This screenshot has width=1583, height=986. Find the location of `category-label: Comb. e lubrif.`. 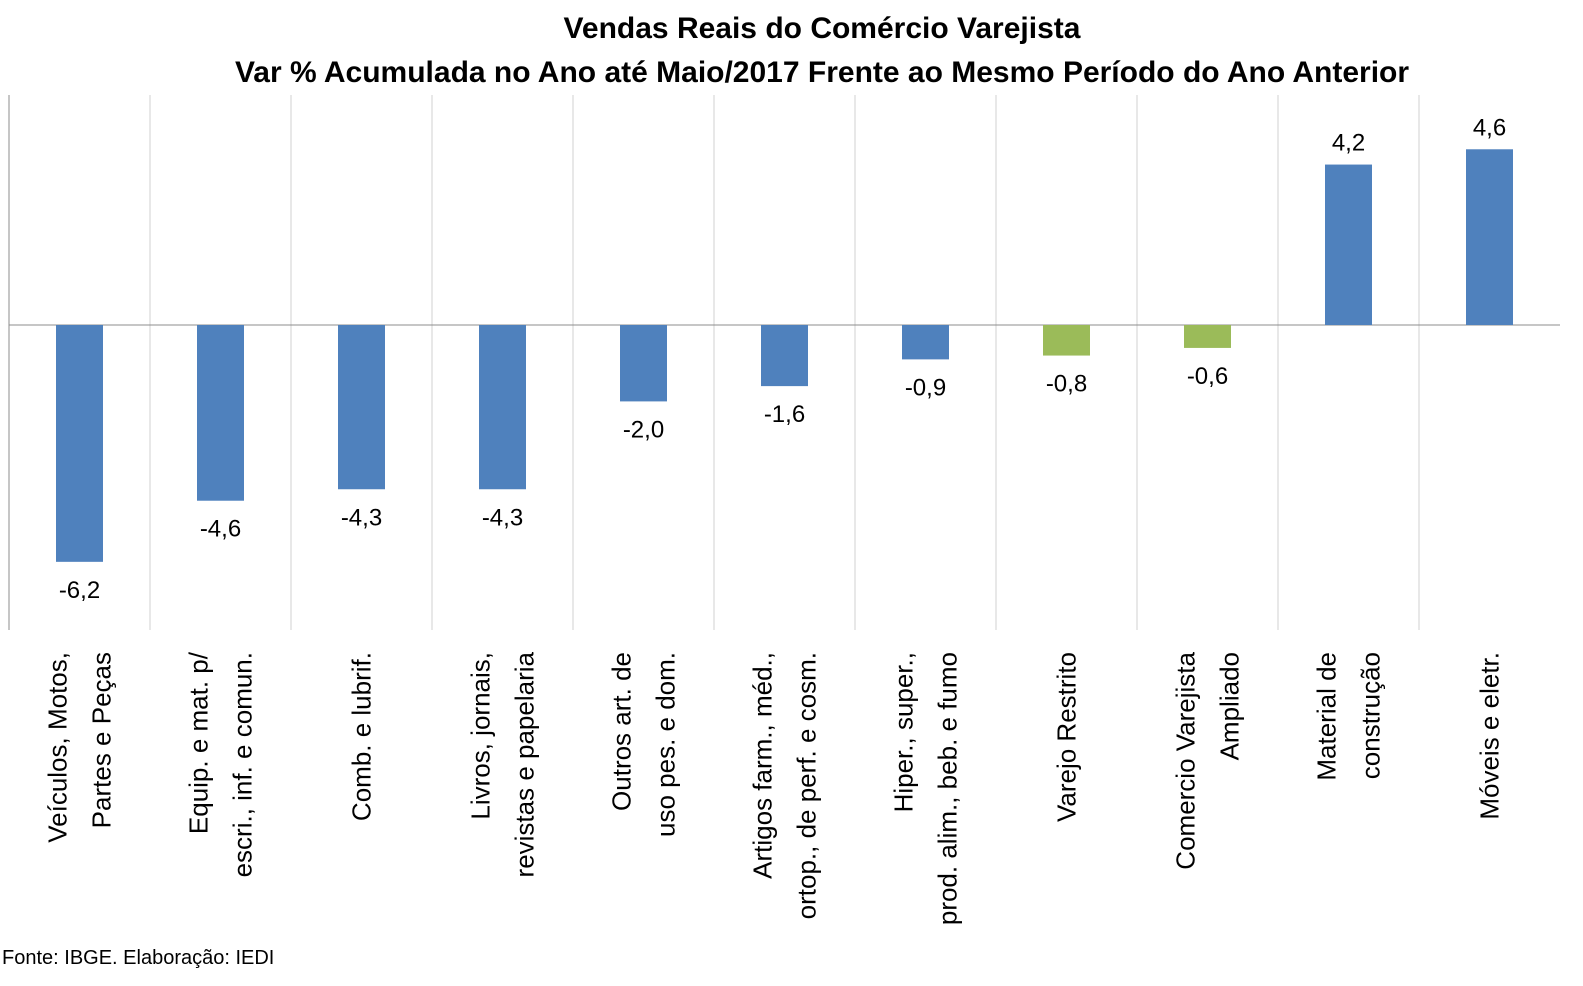

category-label: Comb. e lubrif. is located at coordinates (362, 736).